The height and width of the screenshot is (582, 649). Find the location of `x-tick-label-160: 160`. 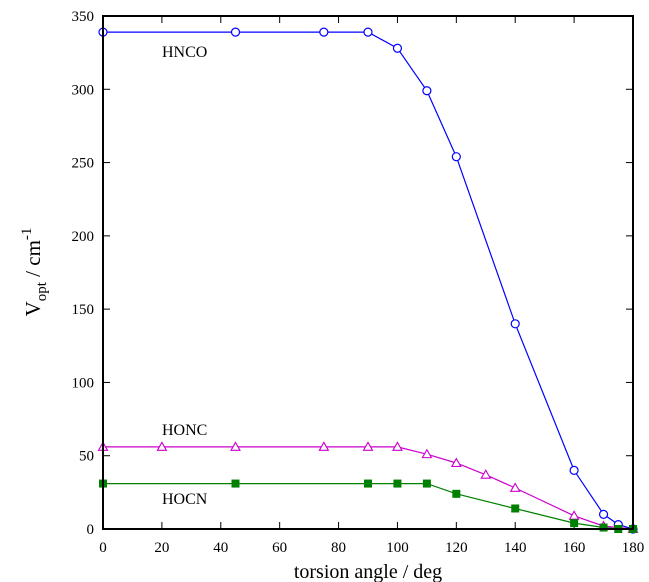

x-tick-label-160: 160 is located at coordinates (574, 548).